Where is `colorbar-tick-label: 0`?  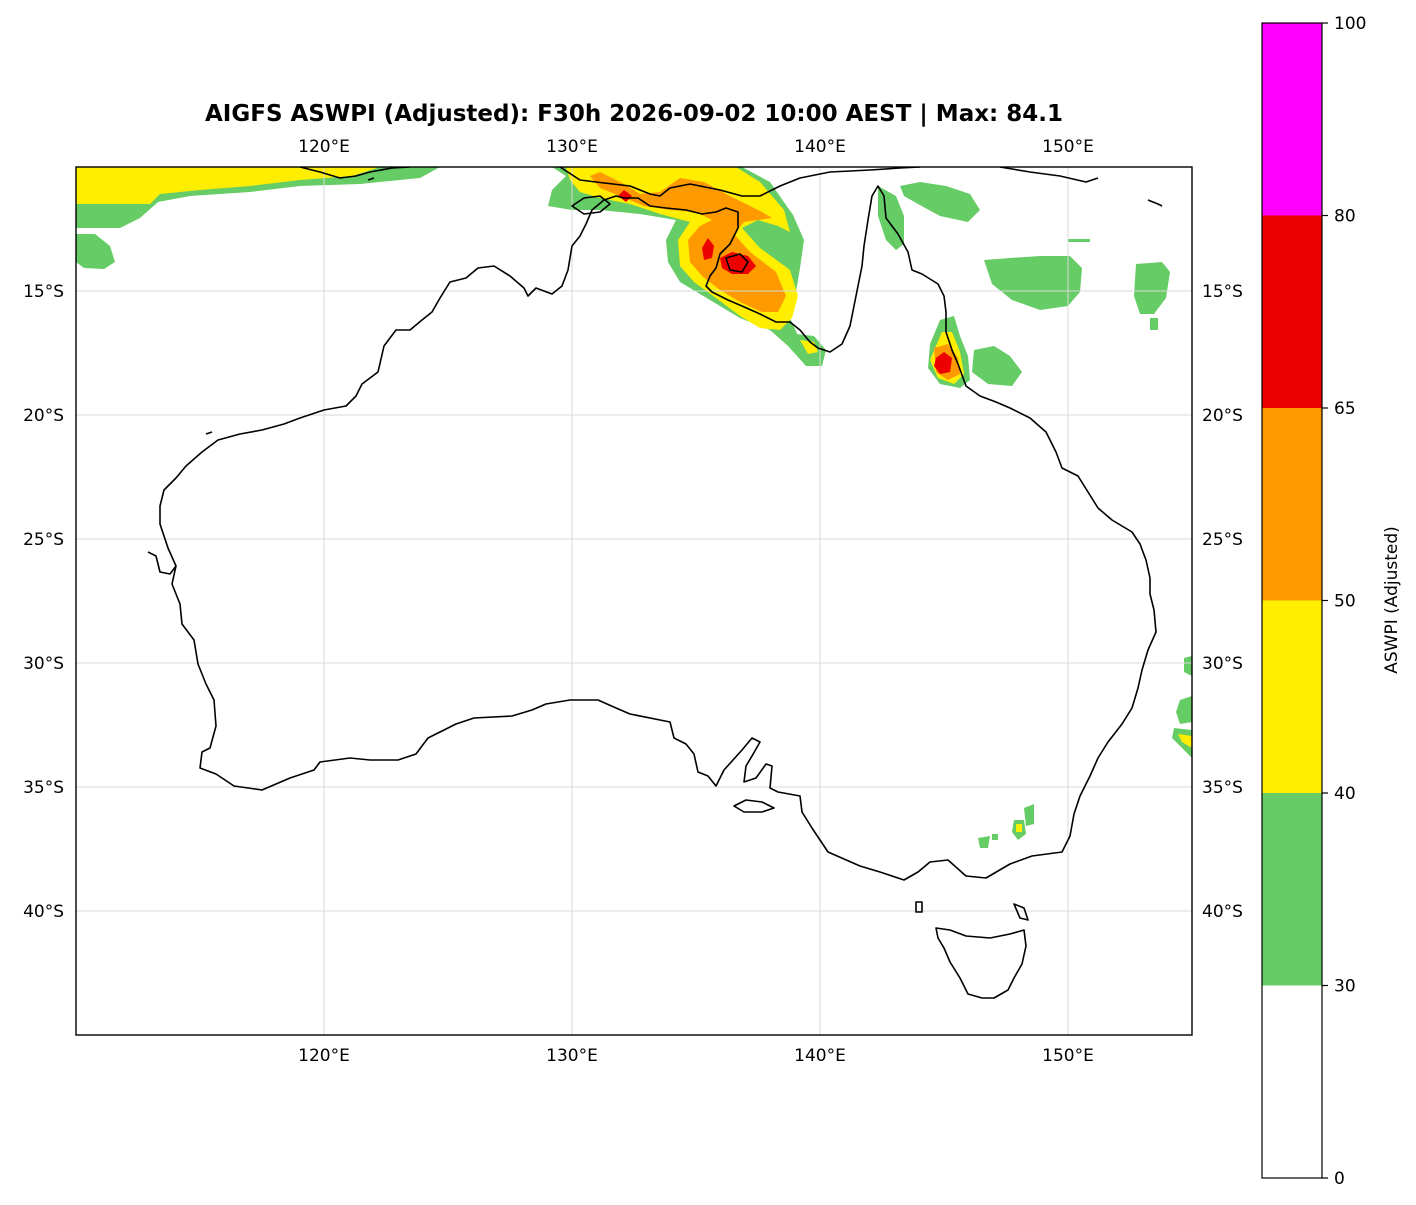
colorbar-tick-label: 0 is located at coordinates (1339, 1179).